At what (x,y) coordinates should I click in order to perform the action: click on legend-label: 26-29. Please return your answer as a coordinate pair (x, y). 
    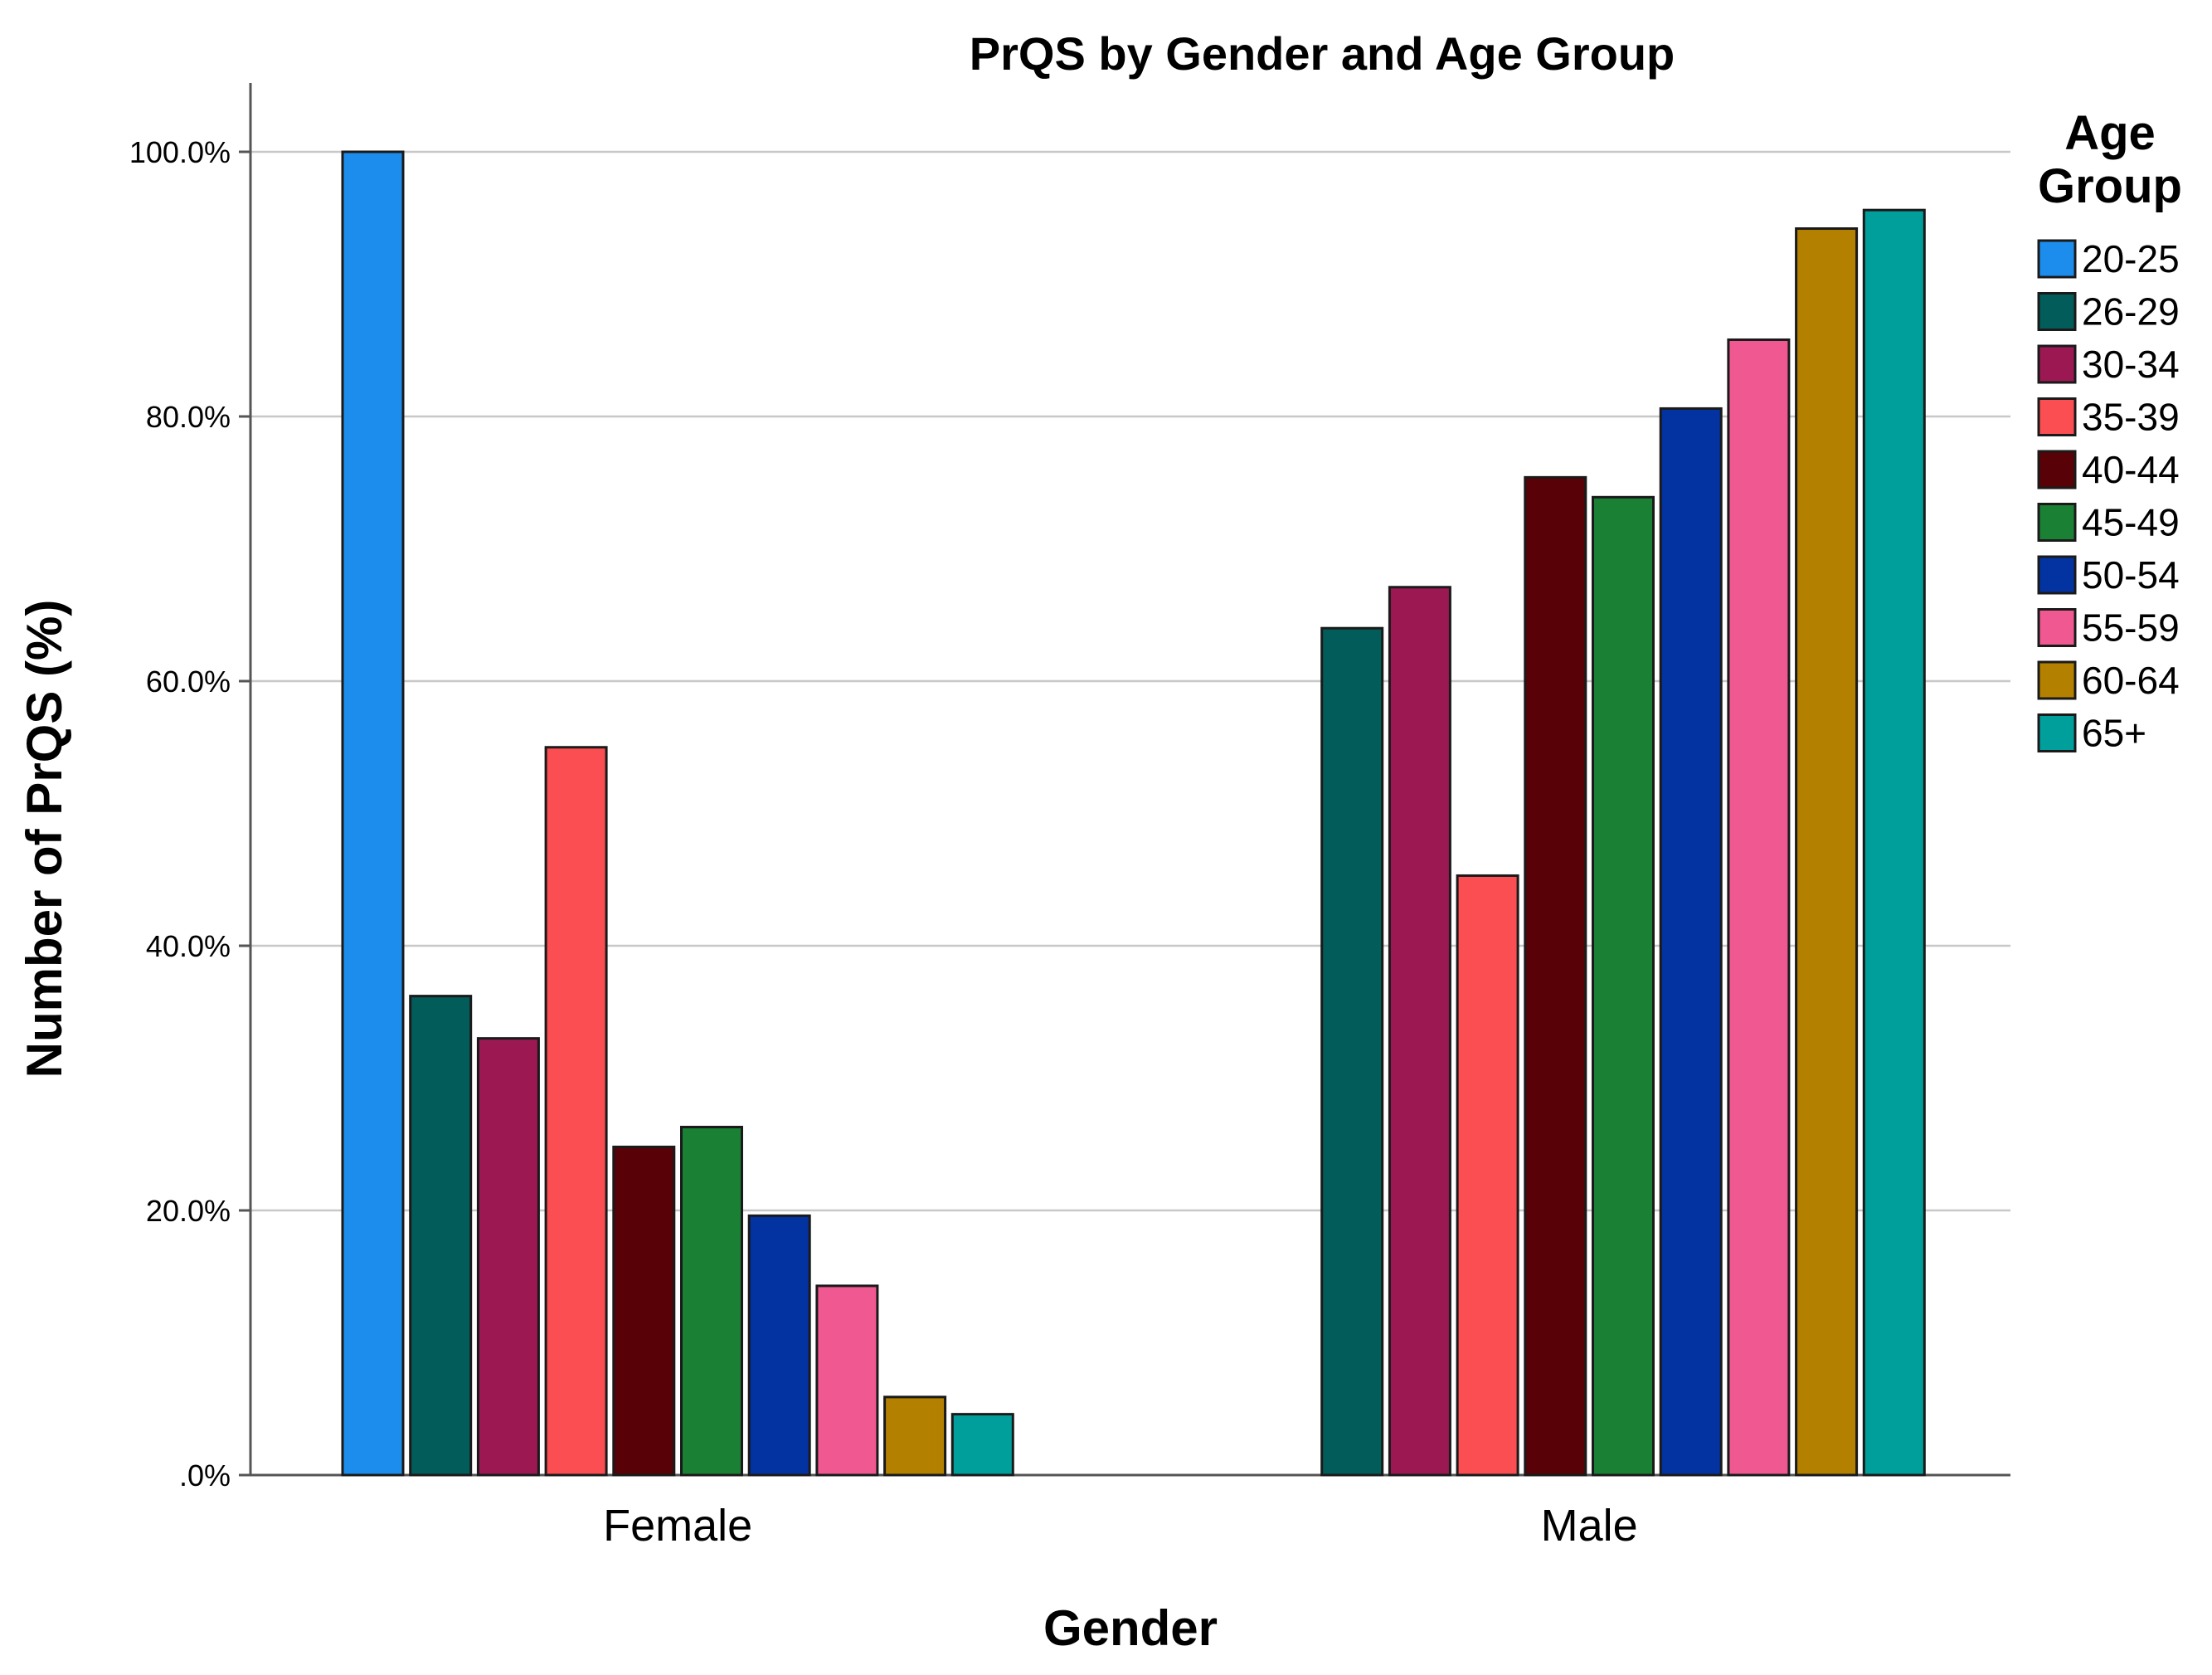
    Looking at the image, I should click on (2131, 312).